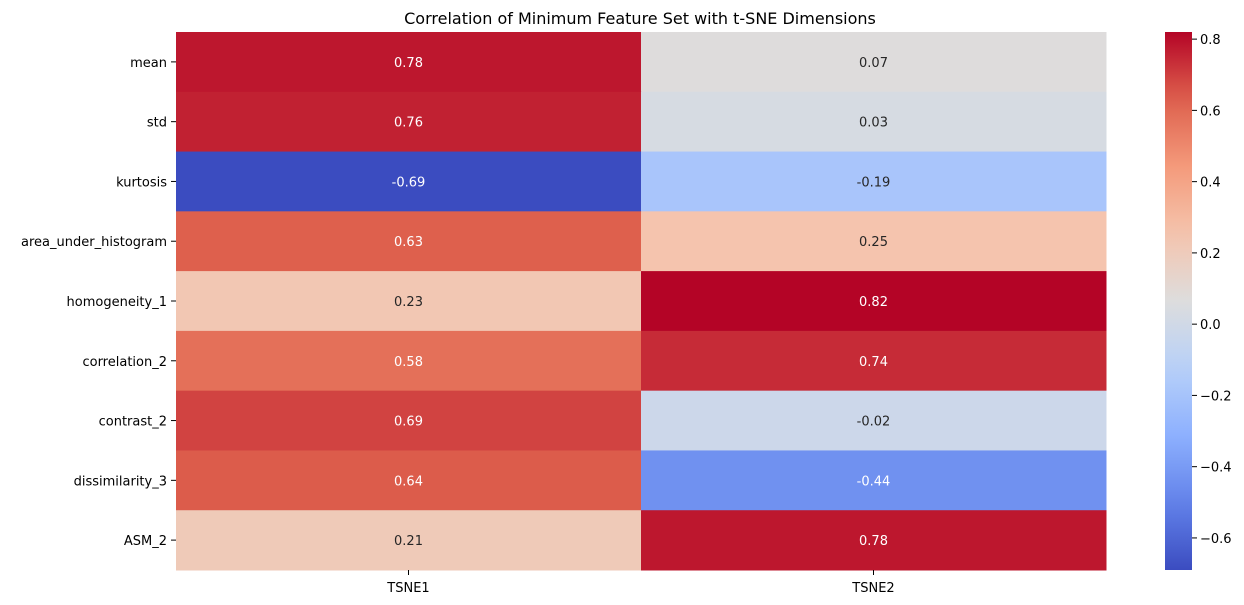 This screenshot has width=1244, height=605. I want to click on colorbar-tick-label: 0.4, so click(1210, 183).